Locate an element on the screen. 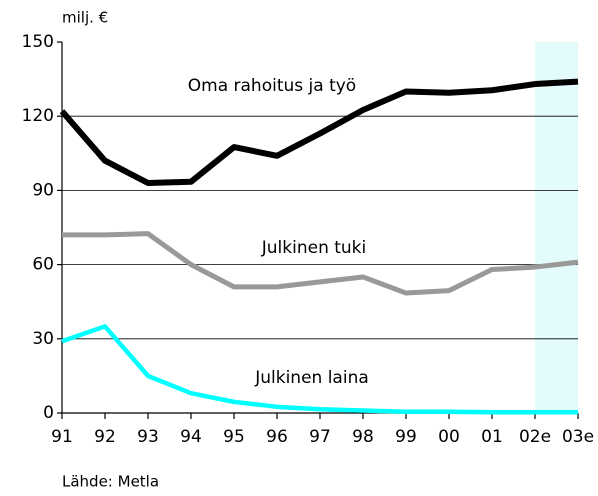 Image resolution: width=598 pixels, height=496 pixels. x-tick-label: 95 is located at coordinates (234, 437).